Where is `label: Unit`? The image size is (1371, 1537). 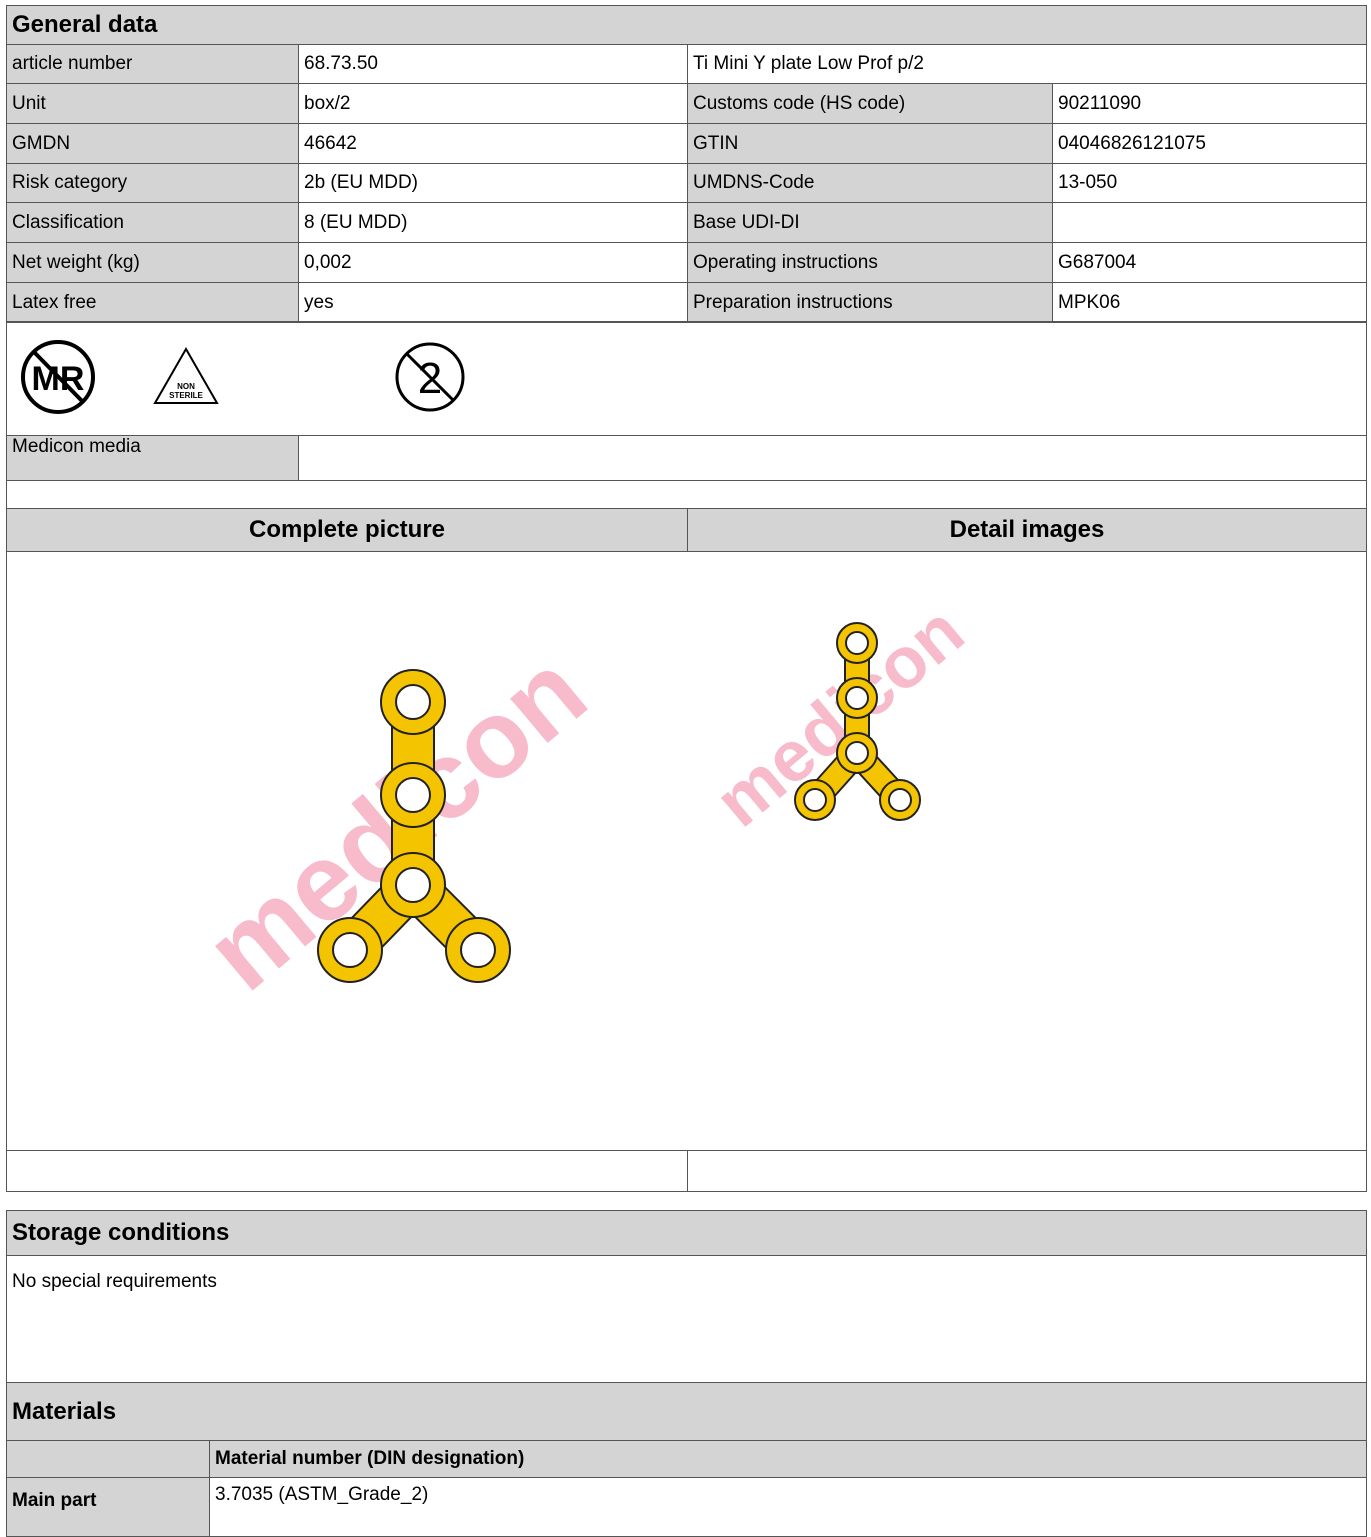
label: Unit is located at coordinates (152, 103).